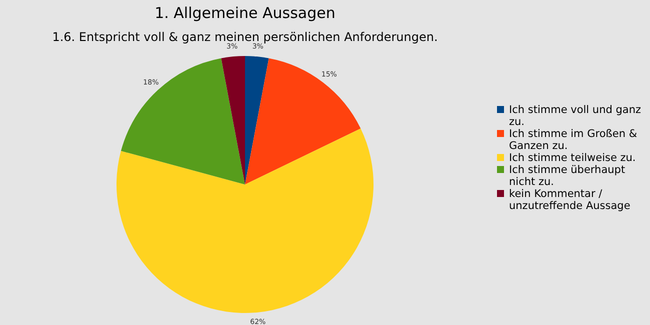 The image size is (650, 325). Describe the element at coordinates (570, 200) in the screenshot. I see `legend-label: kein Kommentar / unzutreffende Aussage` at that location.